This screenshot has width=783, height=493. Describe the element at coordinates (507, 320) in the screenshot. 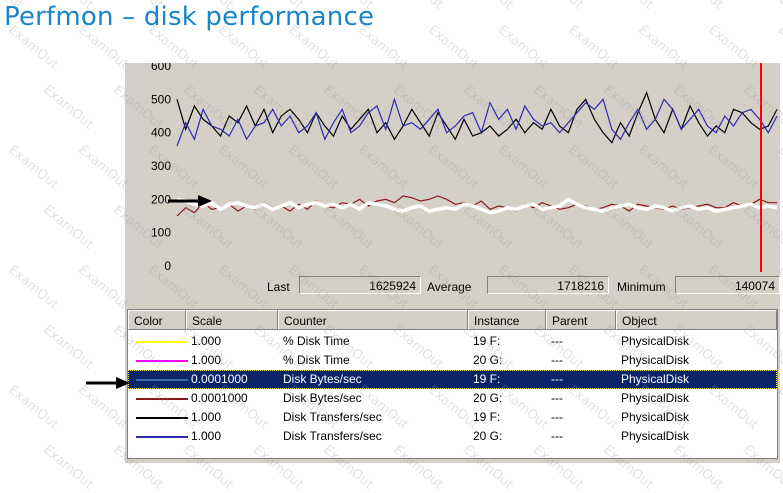

I see `header-instance: Instance` at that location.